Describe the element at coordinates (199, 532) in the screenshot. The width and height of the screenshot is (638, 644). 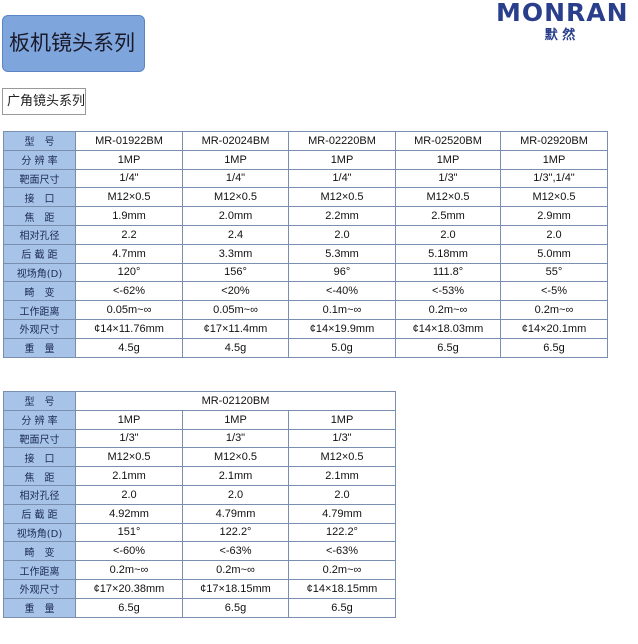
I see `table-row: 视场角(D) 151° 122.2° 122.2°` at that location.